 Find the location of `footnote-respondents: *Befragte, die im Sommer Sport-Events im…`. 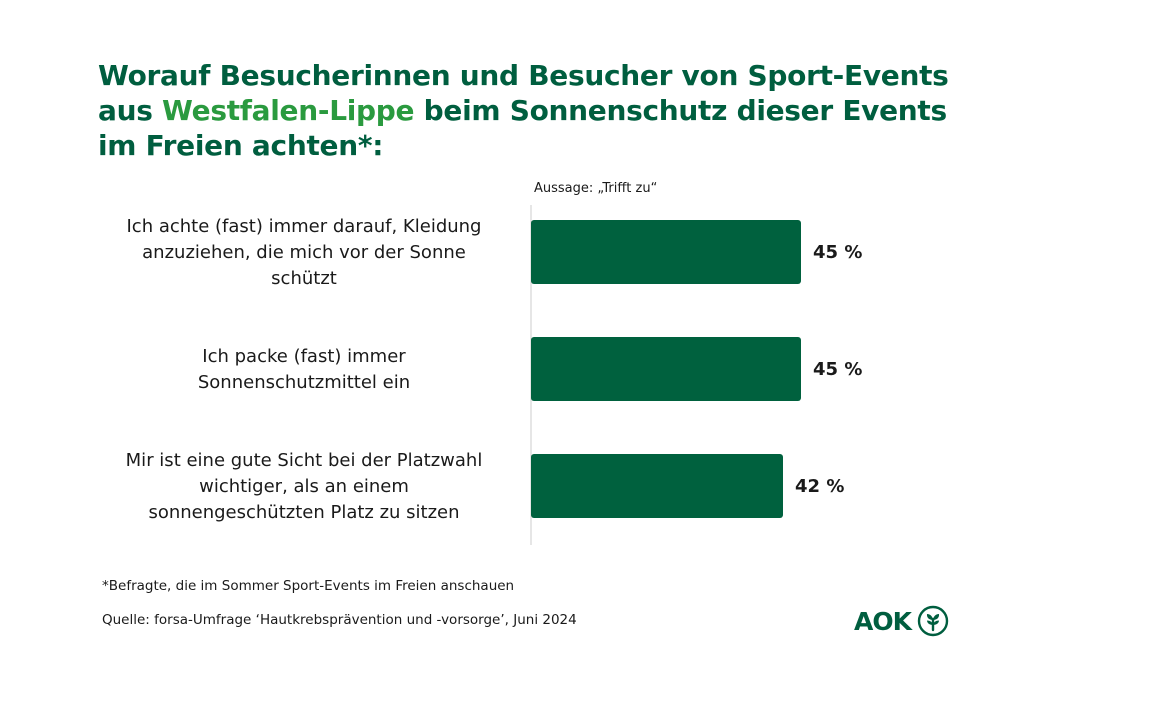

footnote-respondents: *Befragte, die im Sommer Sport-Events im… is located at coordinates (308, 586).